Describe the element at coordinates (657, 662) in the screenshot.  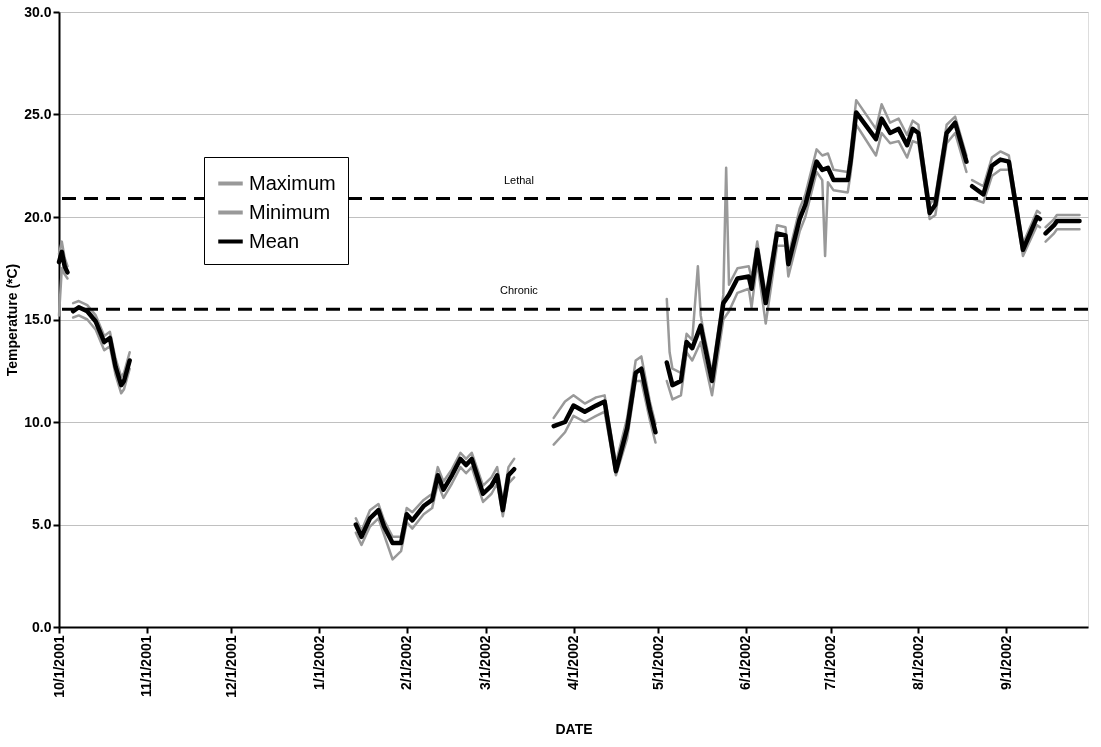
I see `x-tick-label: 5/1/2002` at that location.